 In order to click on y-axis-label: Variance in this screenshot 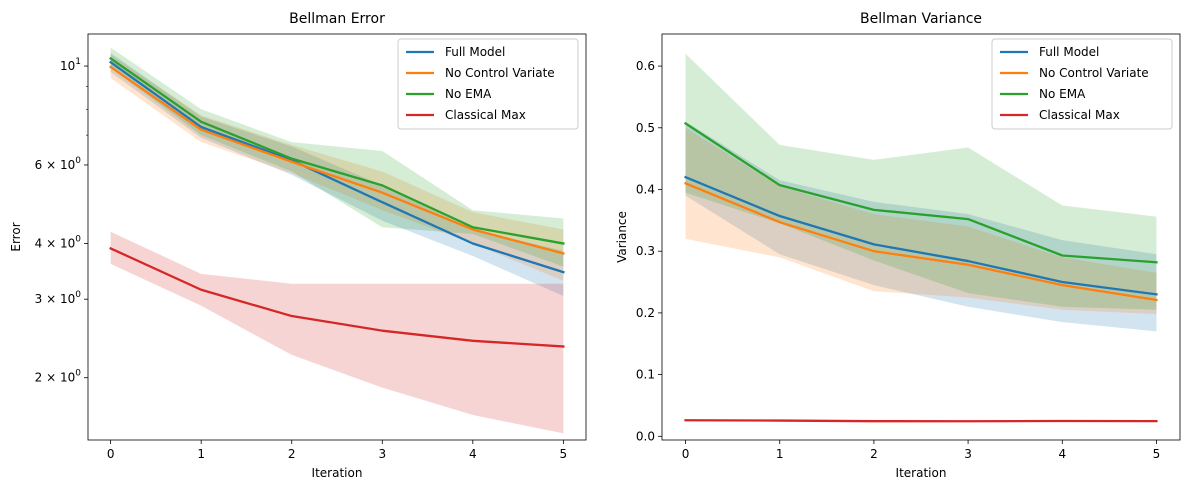, I will do `click(622, 237)`.